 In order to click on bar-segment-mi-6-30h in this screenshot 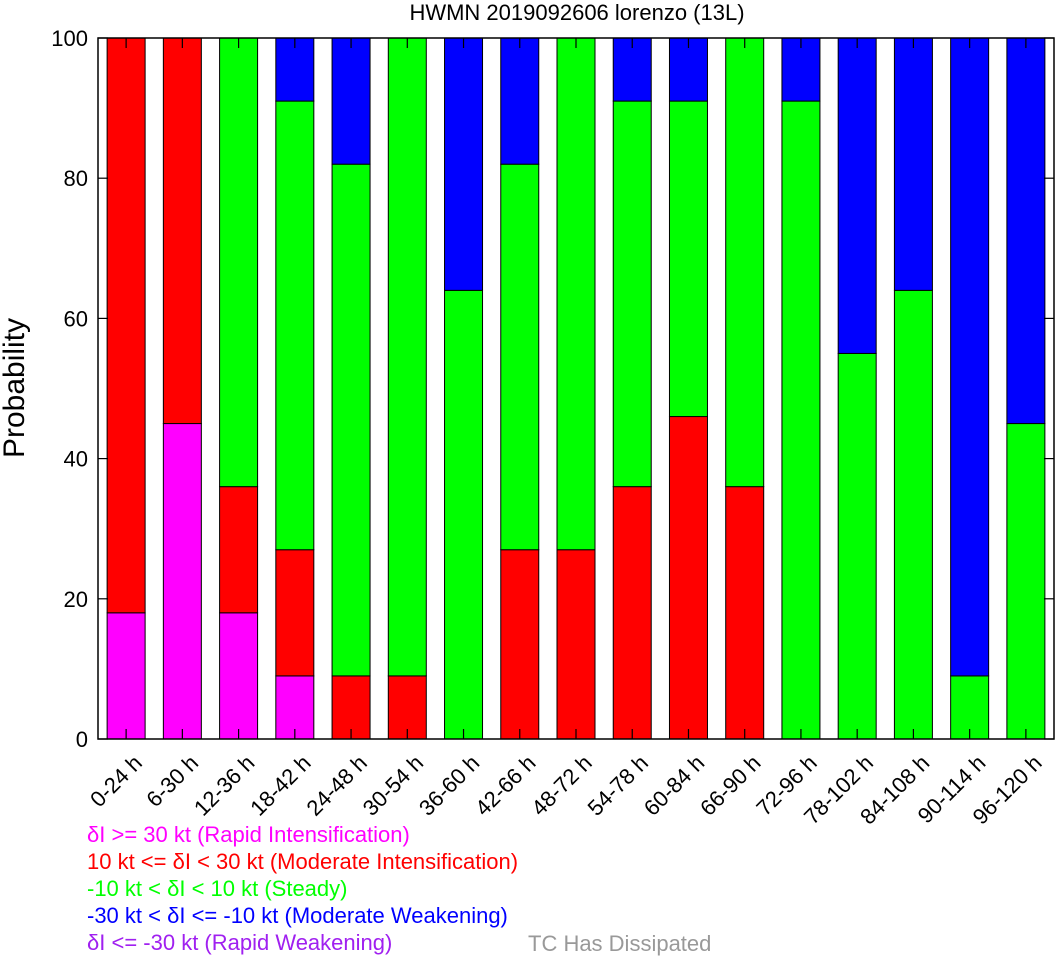, I will do `click(182, 231)`.